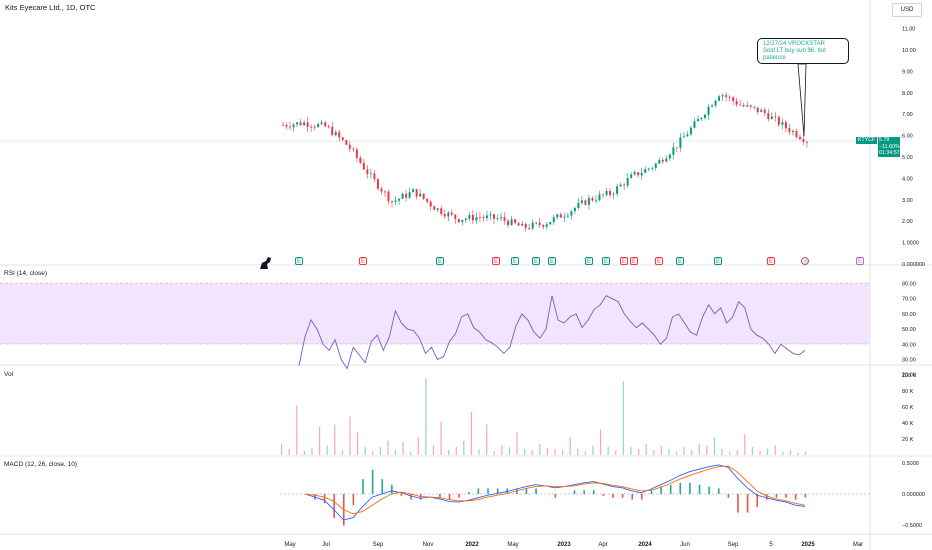  Describe the element at coordinates (909, 376) in the screenshot. I see `rsi-tick-label: 20.00` at that location.